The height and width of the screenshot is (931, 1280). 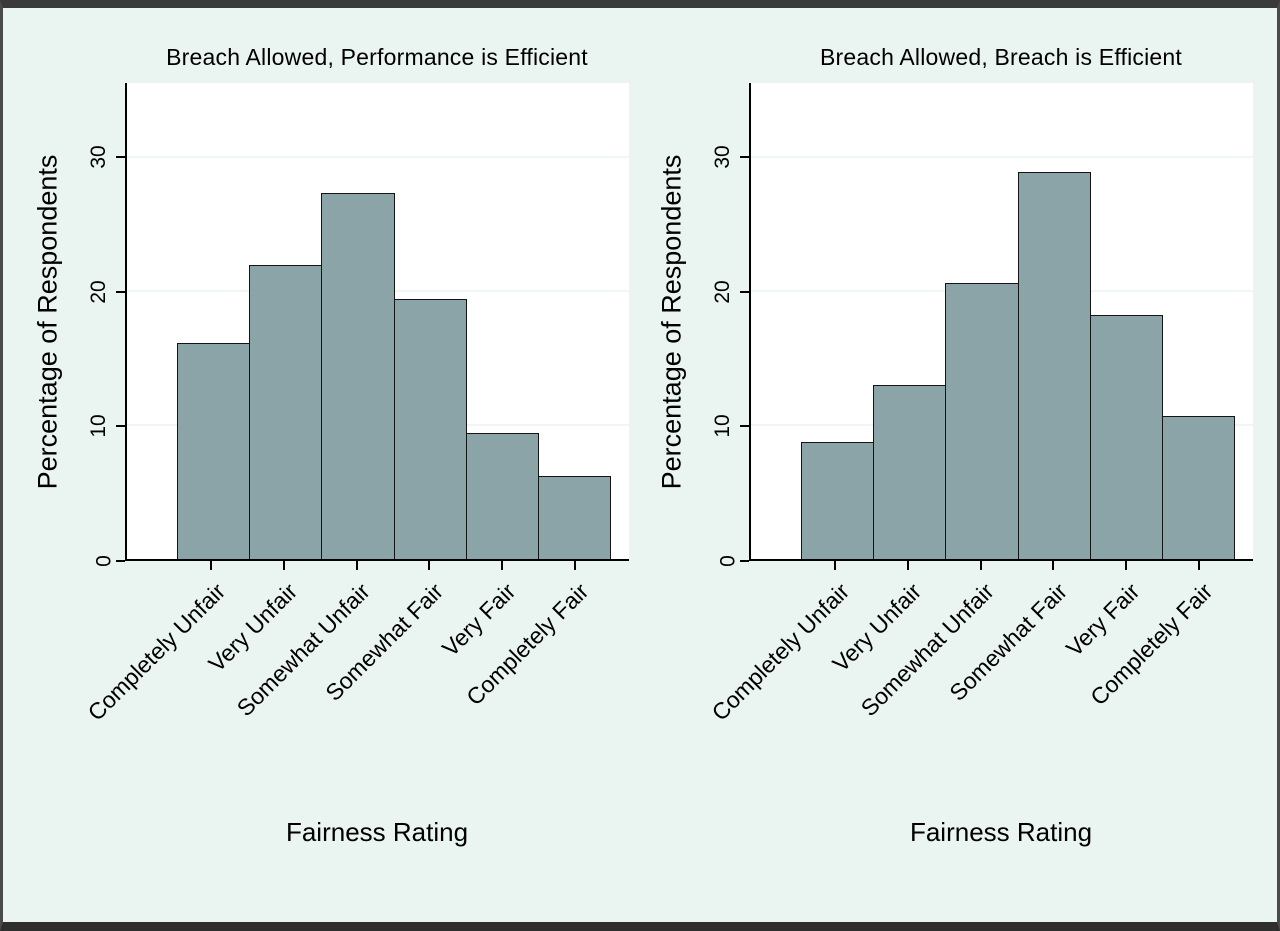 What do you see at coordinates (1001, 57) in the screenshot?
I see `chart-title: Breach Allowed, Breach is Efficient` at bounding box center [1001, 57].